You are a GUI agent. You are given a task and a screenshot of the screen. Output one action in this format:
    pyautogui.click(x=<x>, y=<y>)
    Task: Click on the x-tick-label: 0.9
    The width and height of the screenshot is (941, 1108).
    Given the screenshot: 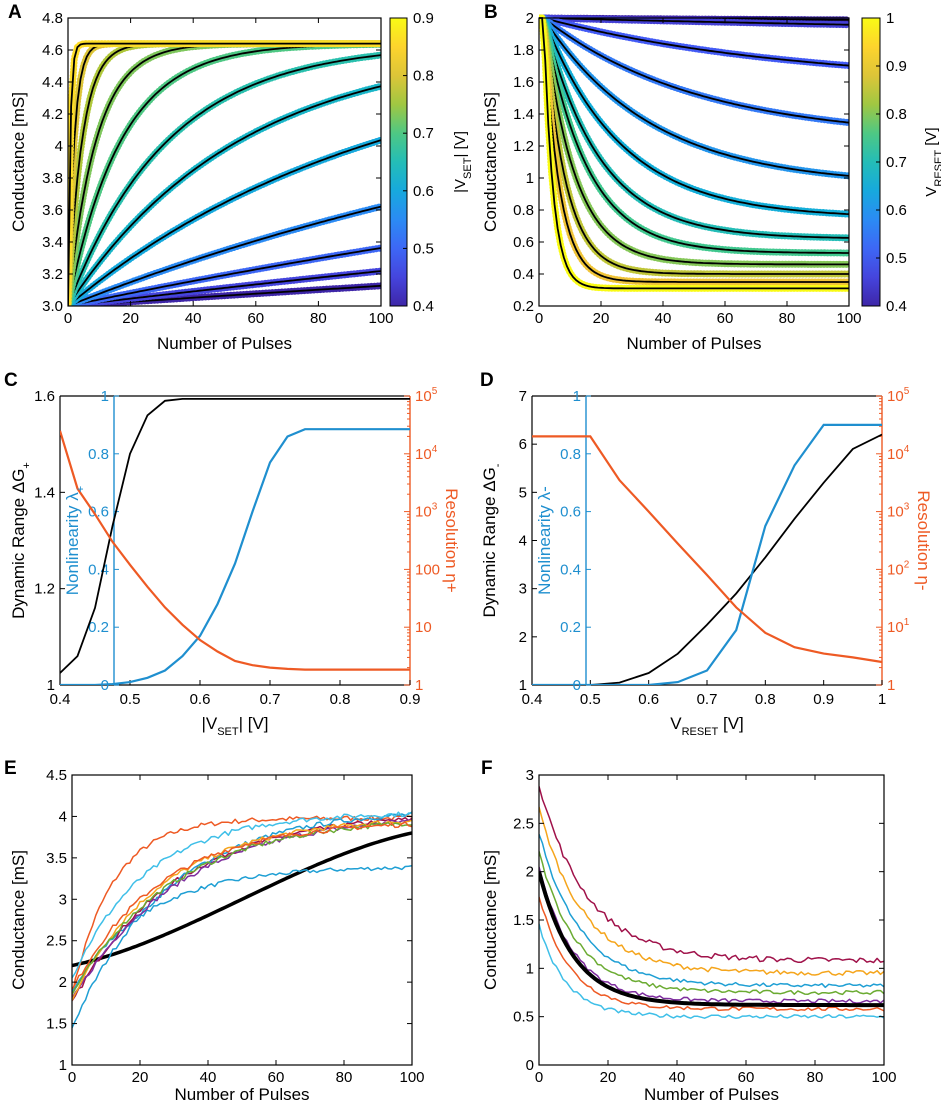 What is the action you would take?
    pyautogui.click(x=823, y=699)
    